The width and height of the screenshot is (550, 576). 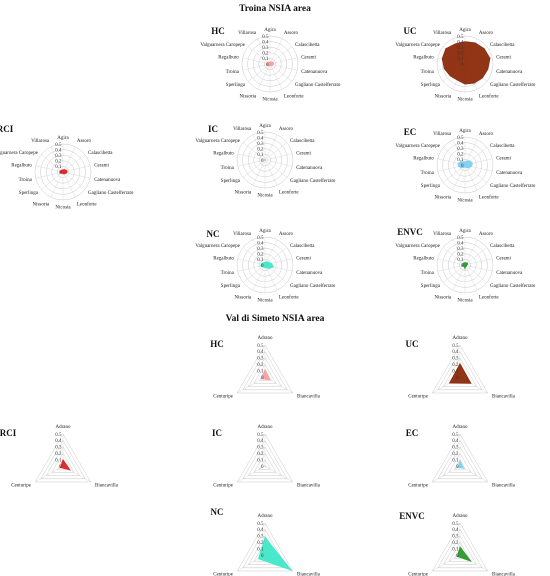 What do you see at coordinates (26, 180) in the screenshot?
I see `category-label-troina: Troina` at bounding box center [26, 180].